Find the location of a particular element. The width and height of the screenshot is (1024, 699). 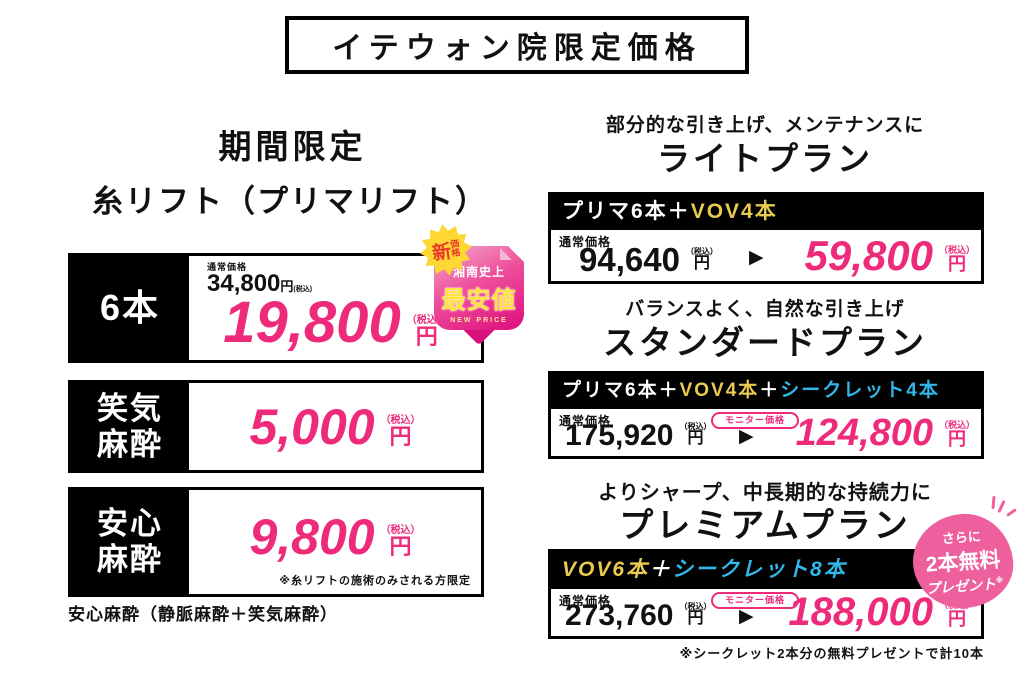

left-heading-limited: 期間限定 is located at coordinates (292, 146).